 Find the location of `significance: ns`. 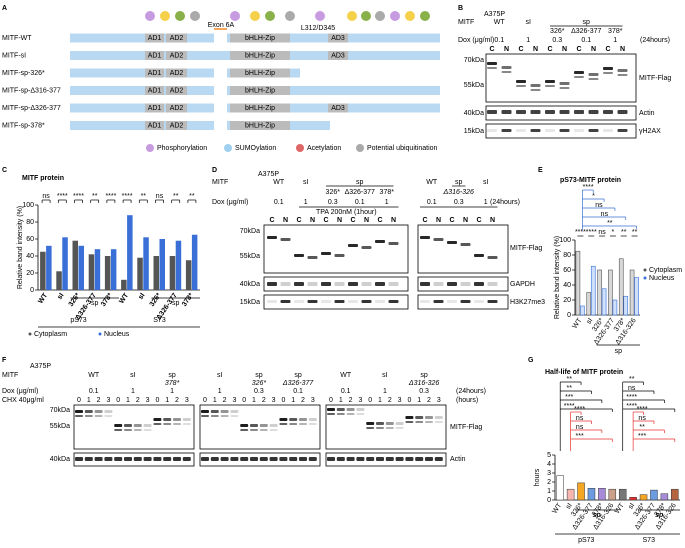

significance: ns is located at coordinates (599, 205).